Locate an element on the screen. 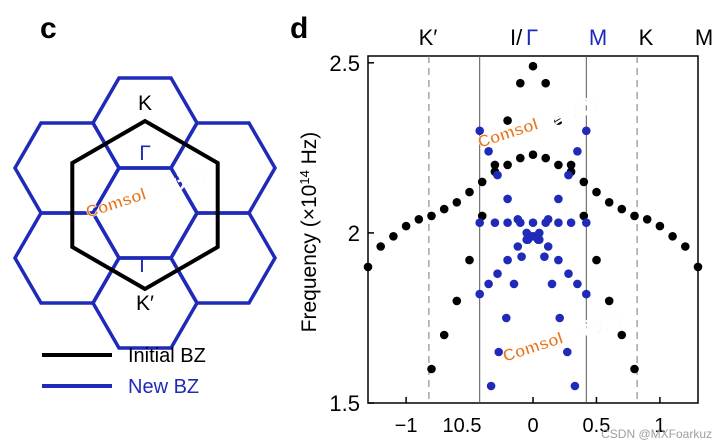  y-axis-title: Frequency (×1014 Hz) is located at coordinates (309, 232).